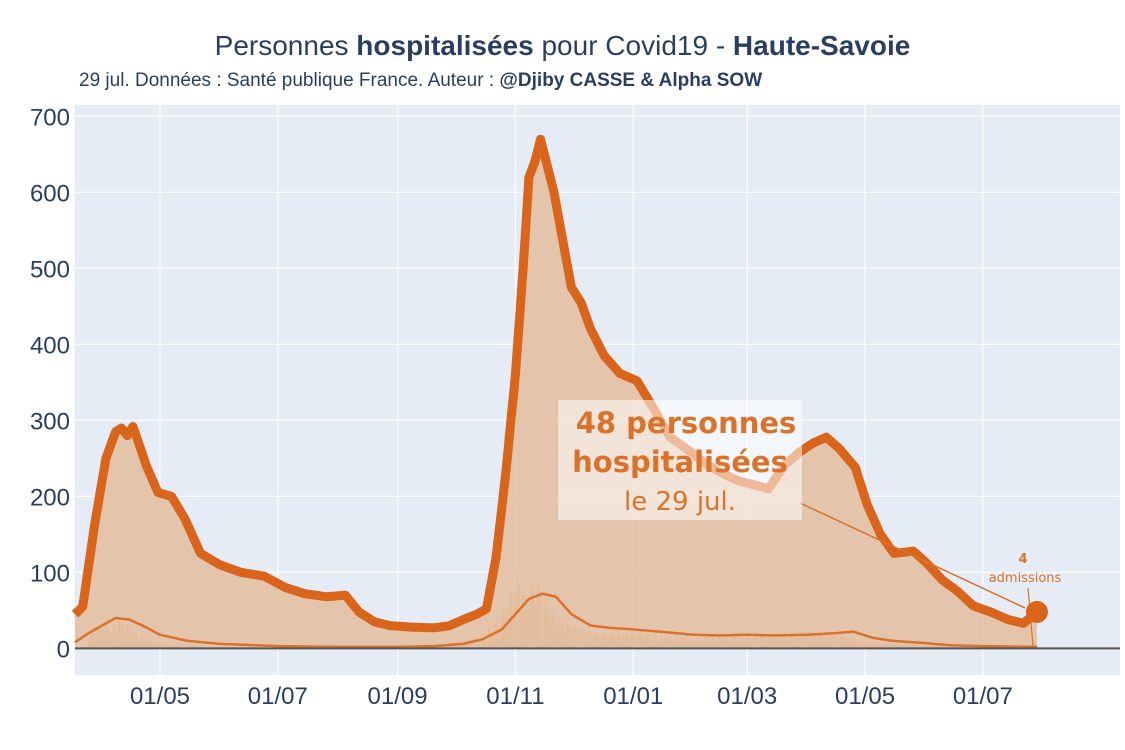  Describe the element at coordinates (1036, 611) in the screenshot. I see `last-hospitalised-marker` at that location.